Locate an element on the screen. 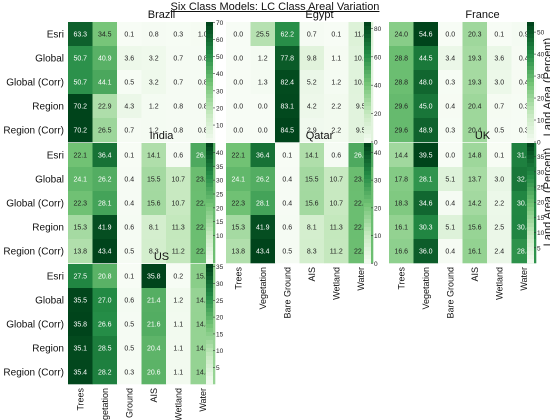  row-label-india: Global is located at coordinates (49, 180).